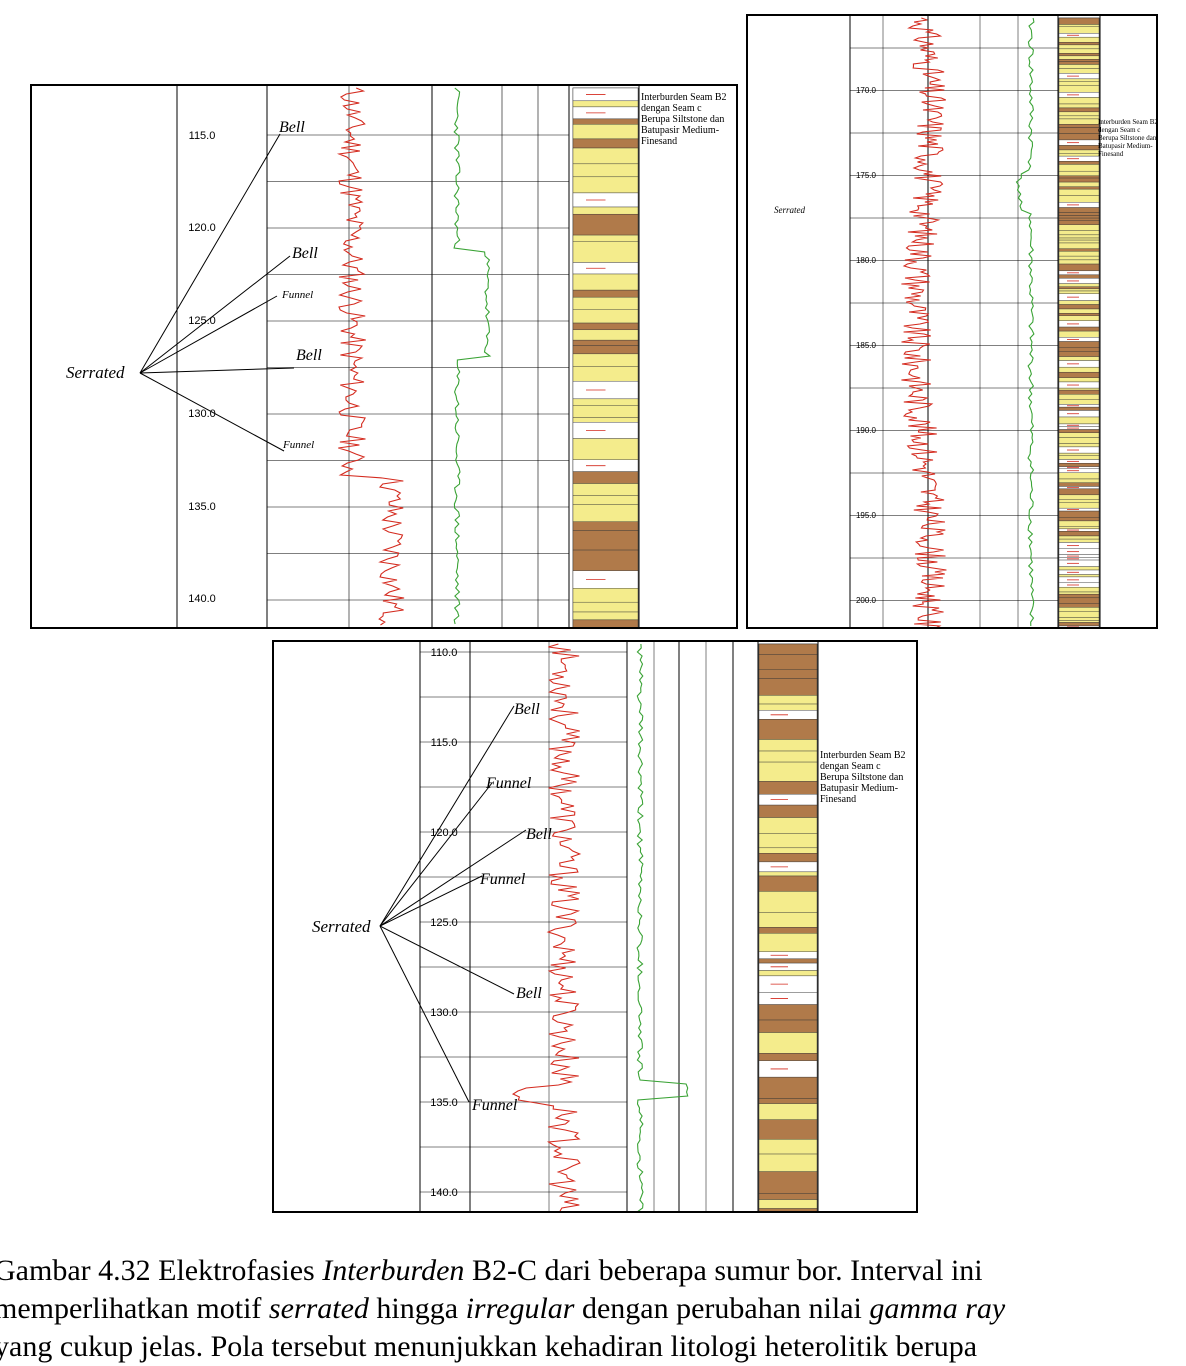 This screenshot has height=1366, width=1186. I want to click on depth-label-a: 135.0, so click(202, 507).